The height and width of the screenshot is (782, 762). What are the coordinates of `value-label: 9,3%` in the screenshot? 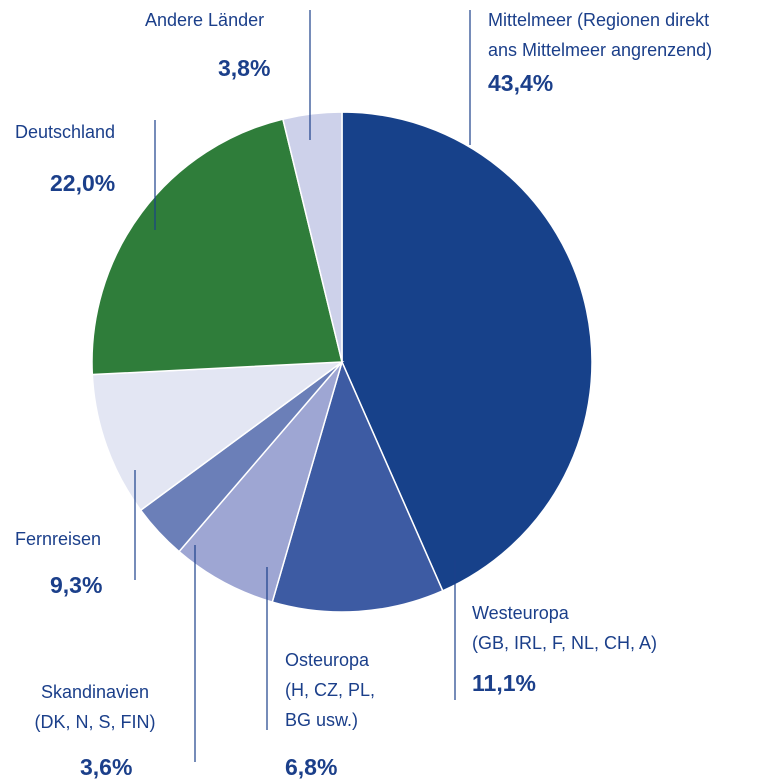 It's located at (76, 585).